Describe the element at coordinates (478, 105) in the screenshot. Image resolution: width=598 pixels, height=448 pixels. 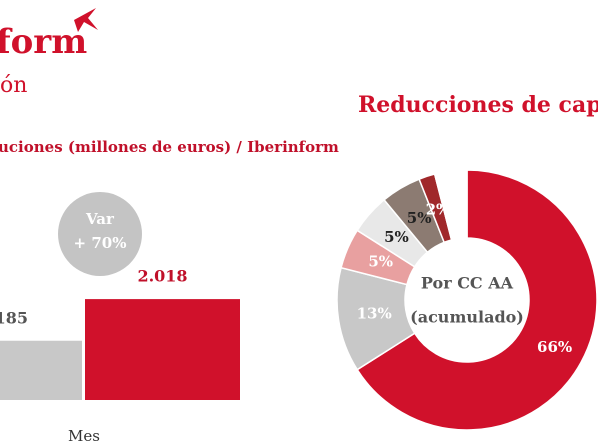
I see `page-title: Reducciones de capi` at that location.